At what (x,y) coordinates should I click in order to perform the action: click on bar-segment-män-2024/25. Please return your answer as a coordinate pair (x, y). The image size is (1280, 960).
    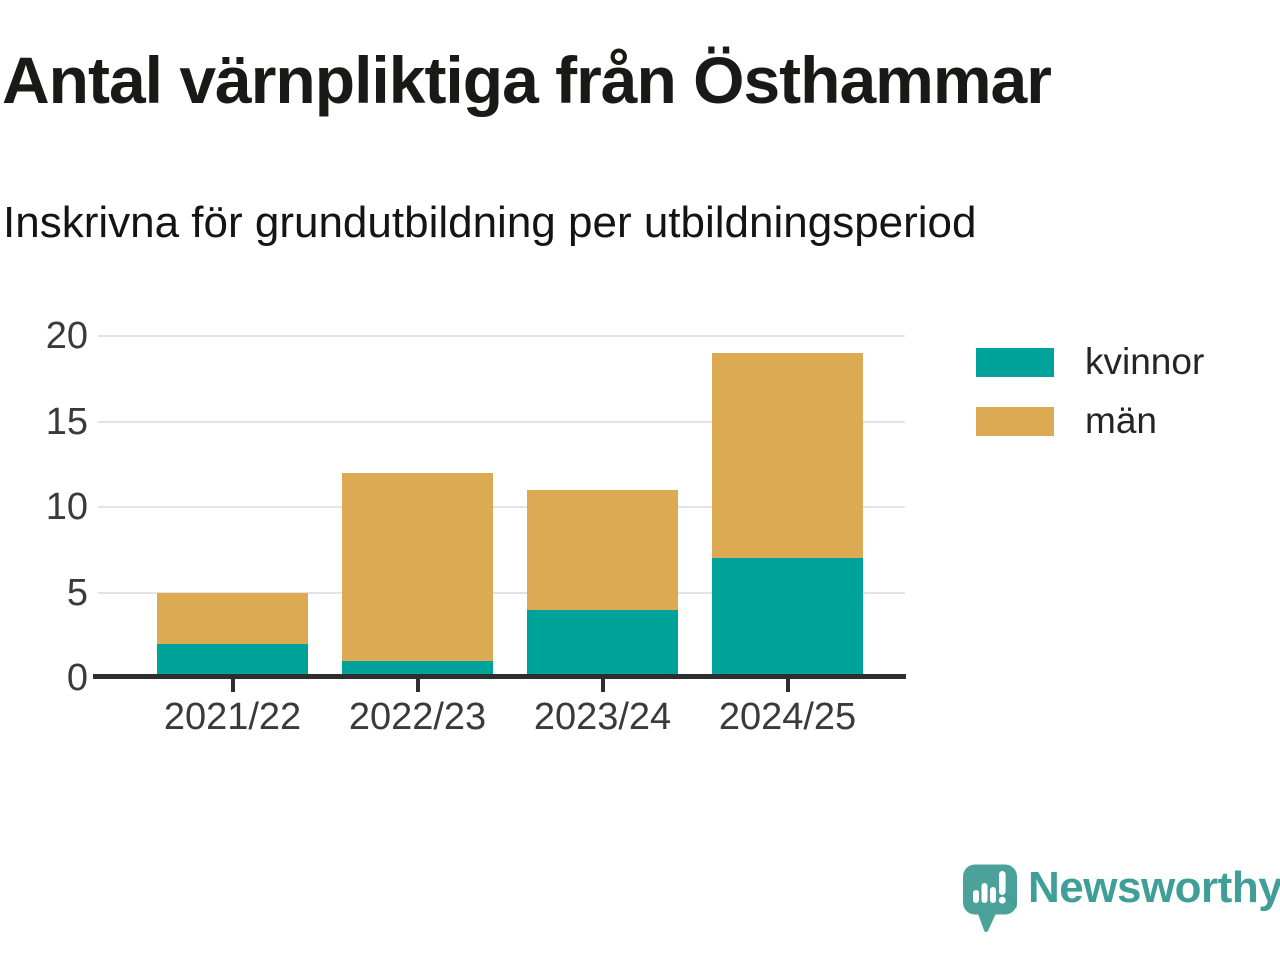
    Looking at the image, I should click on (787, 456).